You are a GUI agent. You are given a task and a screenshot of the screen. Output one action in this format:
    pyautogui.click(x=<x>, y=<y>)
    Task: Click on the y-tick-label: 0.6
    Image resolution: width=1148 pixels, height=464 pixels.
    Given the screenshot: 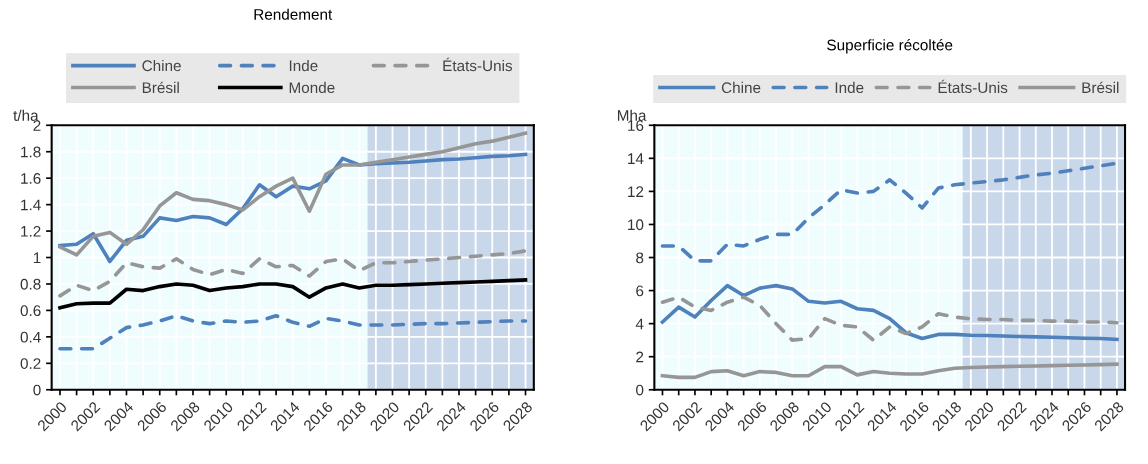 What is the action you would take?
    pyautogui.click(x=30, y=311)
    